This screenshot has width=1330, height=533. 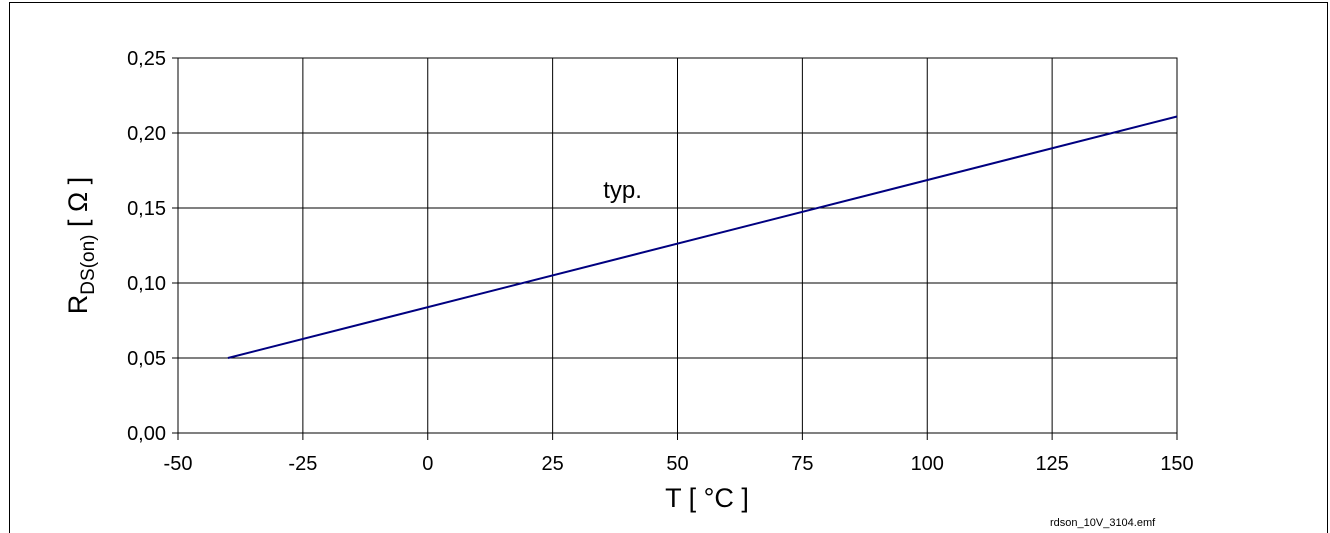 I want to click on y-tick-label: 0,15, so click(x=146, y=209).